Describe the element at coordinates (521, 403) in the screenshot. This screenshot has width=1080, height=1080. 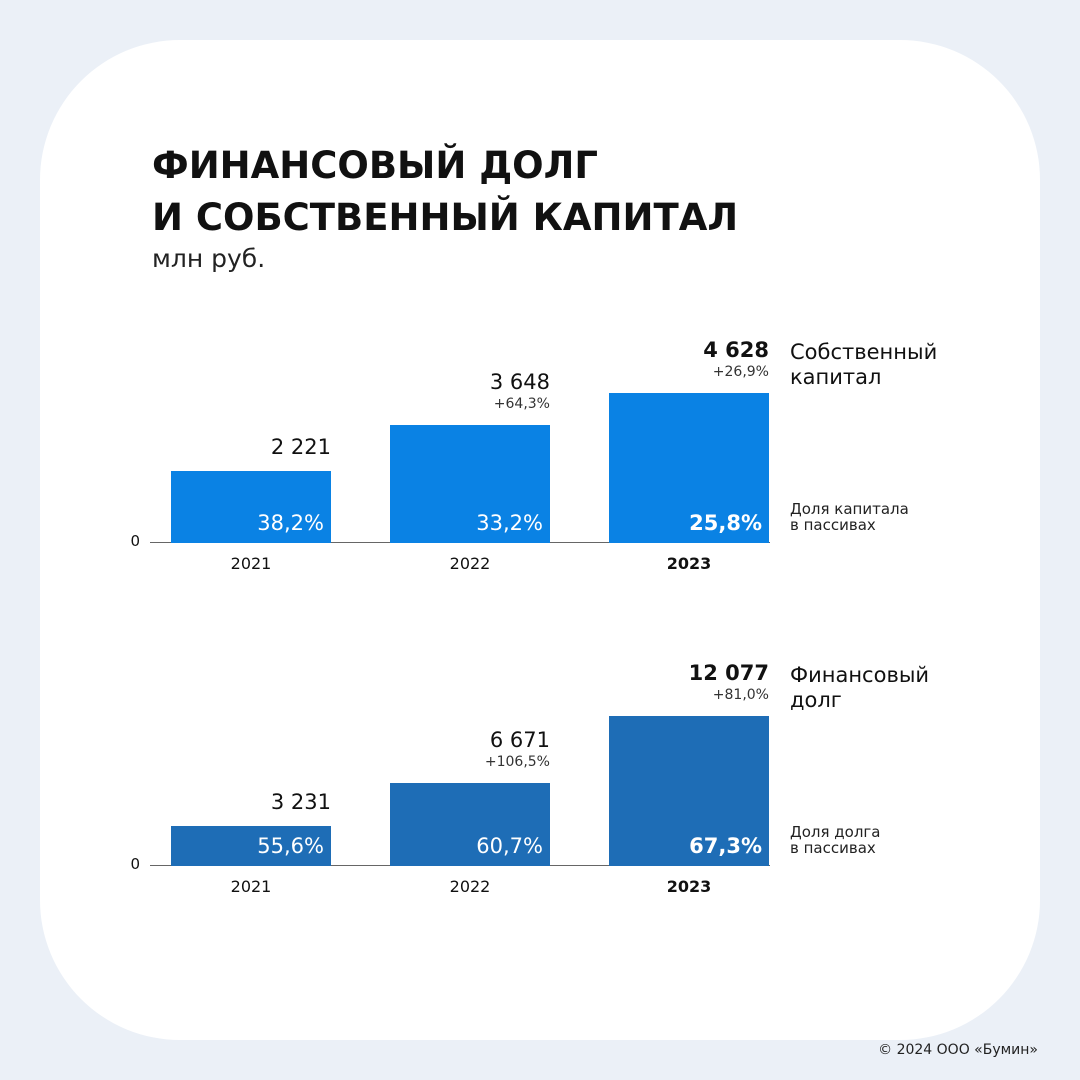
I see `change-label: +64,3%` at that location.